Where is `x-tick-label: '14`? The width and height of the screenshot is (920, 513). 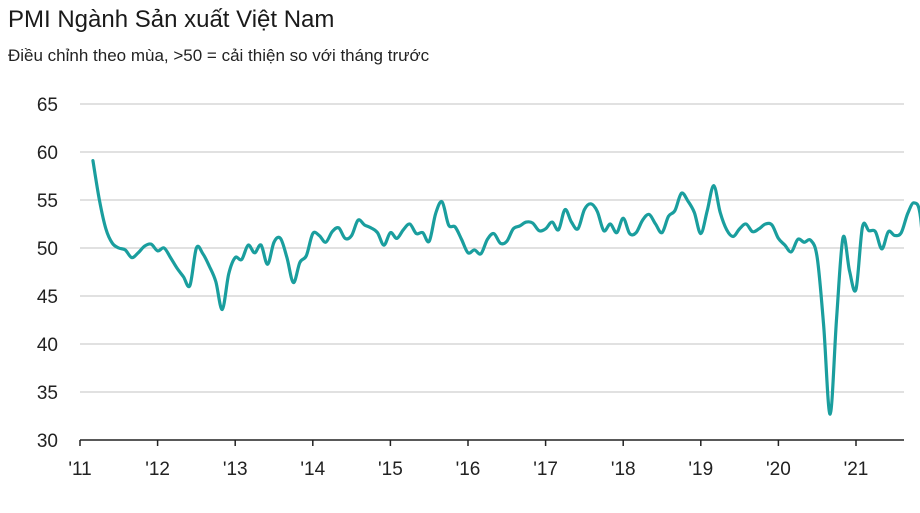 x-tick-label: '14 is located at coordinates (312, 469).